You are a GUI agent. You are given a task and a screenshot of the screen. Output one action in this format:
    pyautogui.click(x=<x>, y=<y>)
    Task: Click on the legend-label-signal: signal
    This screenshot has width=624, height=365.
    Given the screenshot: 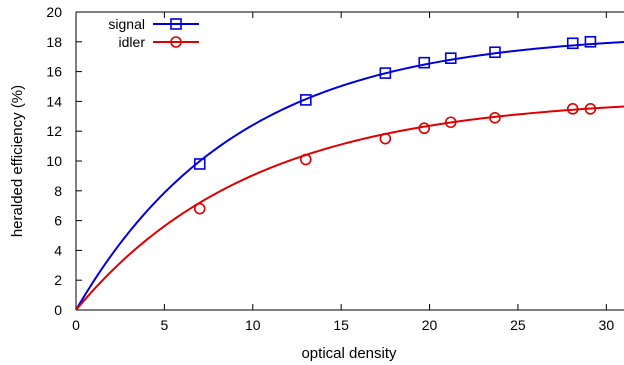 What is the action you would take?
    pyautogui.click(x=126, y=24)
    